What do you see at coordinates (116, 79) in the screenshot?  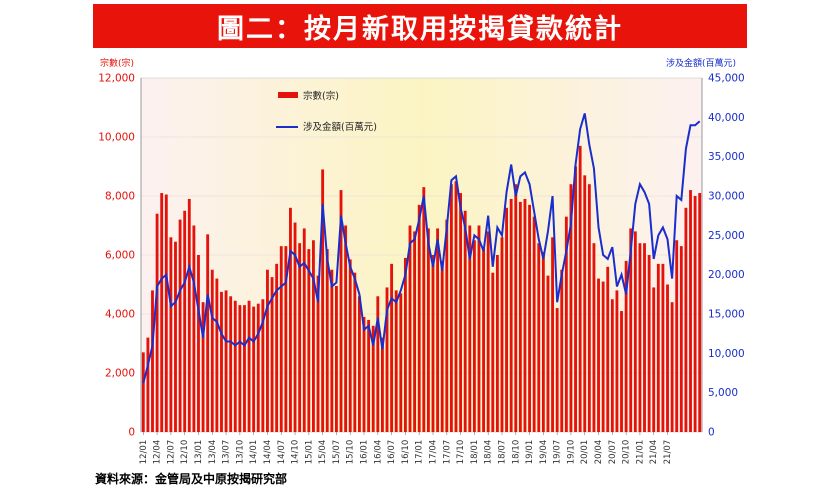 I see `left-tick-label: 12,000` at bounding box center [116, 79].